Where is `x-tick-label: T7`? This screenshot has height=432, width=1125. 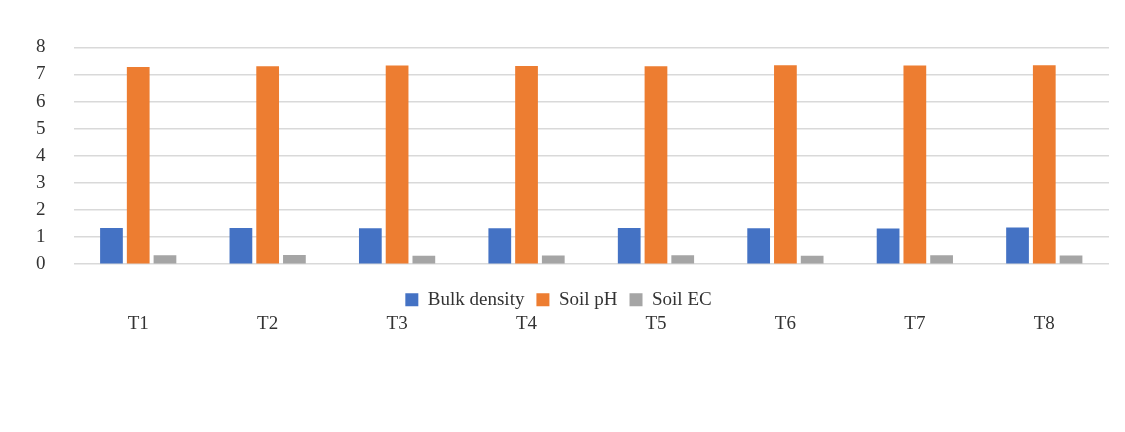 x-tick-label: T7 is located at coordinates (915, 322).